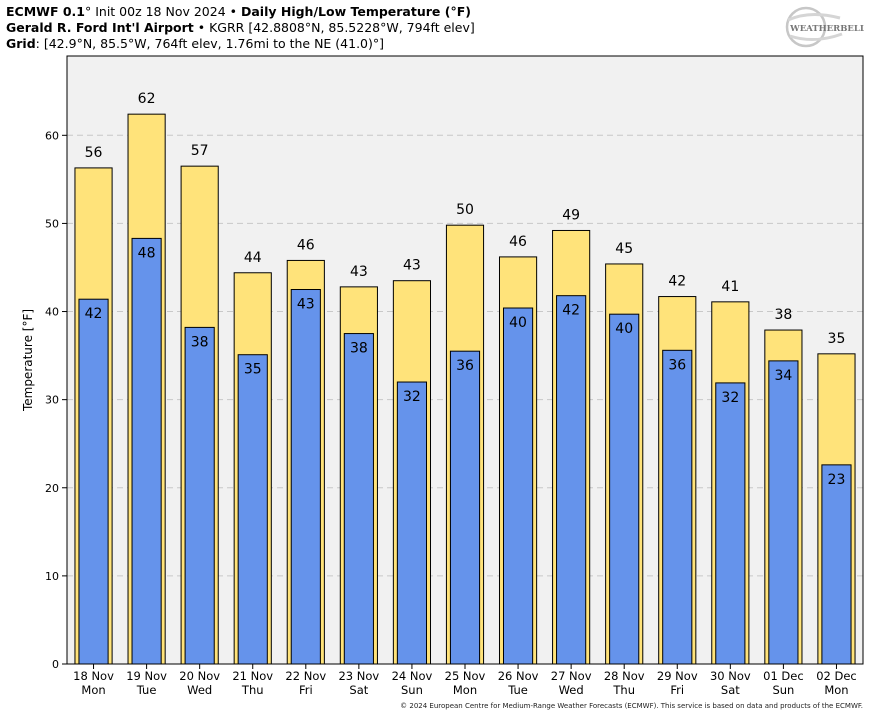  I want to click on chart-title: Daily High/Low Temperature (°F), so click(355, 11).